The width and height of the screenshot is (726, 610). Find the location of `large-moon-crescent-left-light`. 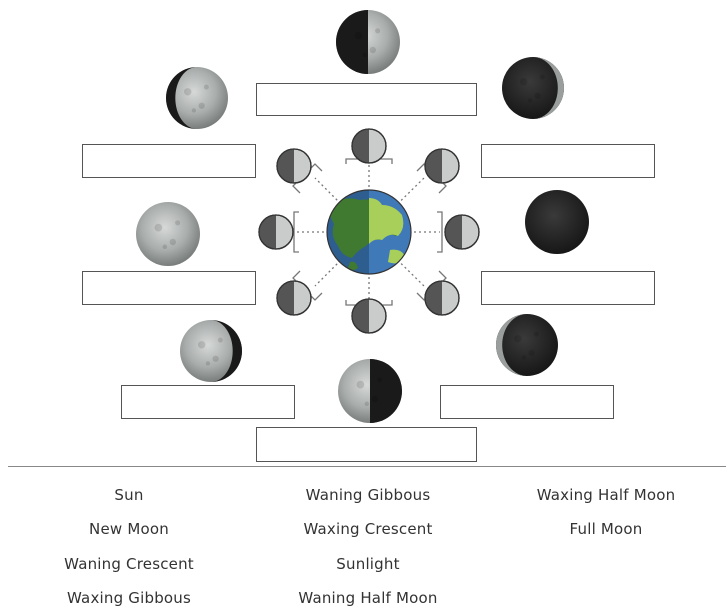

large-moon-crescent-left-light is located at coordinates (527, 345).